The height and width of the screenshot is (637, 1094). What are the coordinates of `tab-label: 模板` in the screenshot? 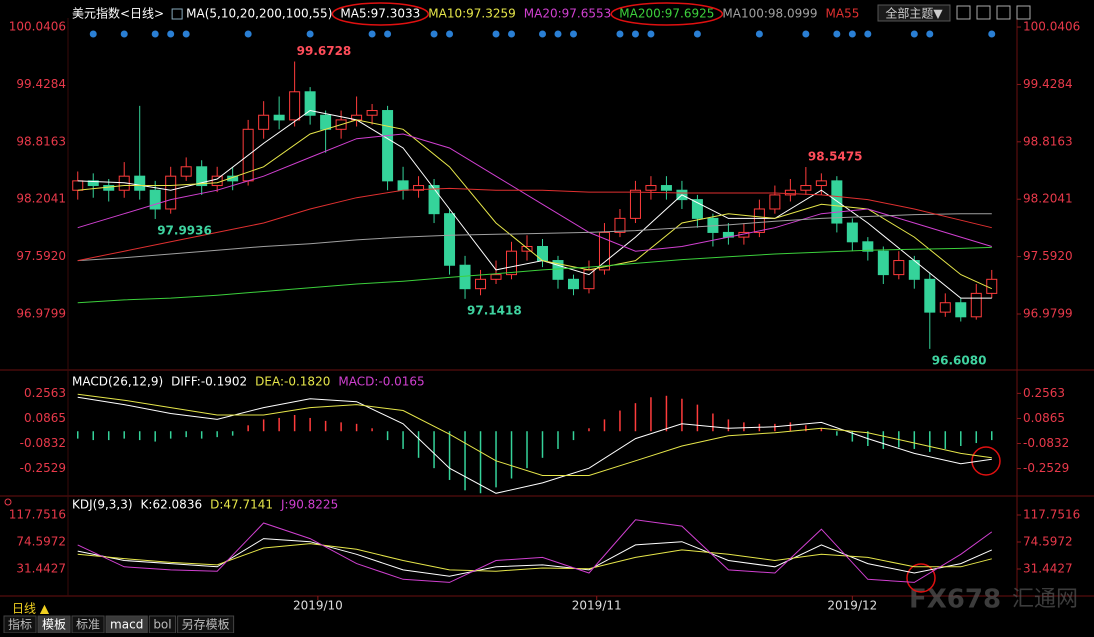 It's located at (54, 625).